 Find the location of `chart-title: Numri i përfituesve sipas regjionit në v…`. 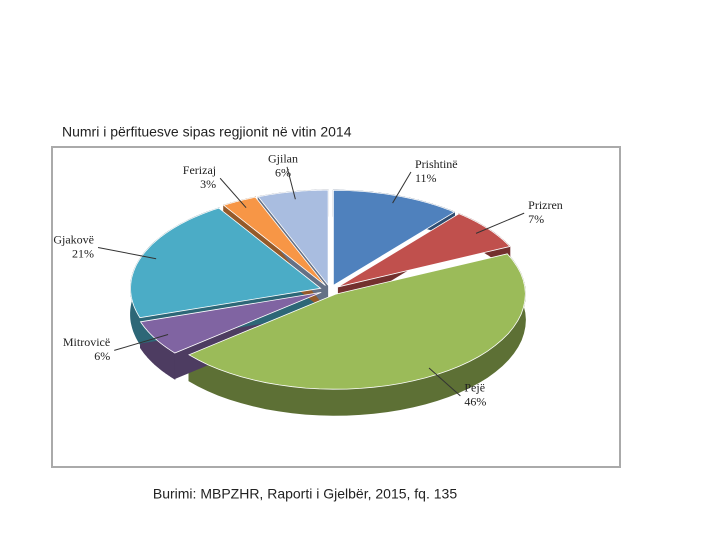

chart-title: Numri i përfituesve sipas regjionit në v… is located at coordinates (207, 132).